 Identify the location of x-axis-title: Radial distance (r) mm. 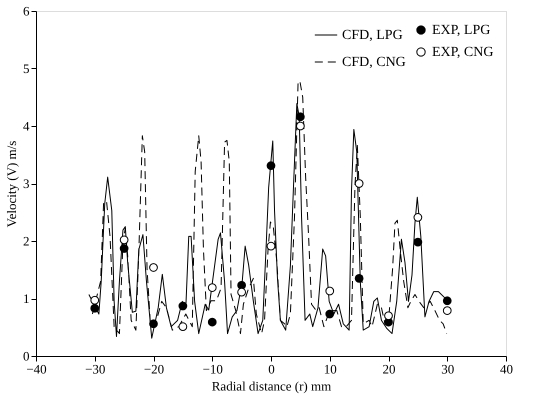
(272, 386).